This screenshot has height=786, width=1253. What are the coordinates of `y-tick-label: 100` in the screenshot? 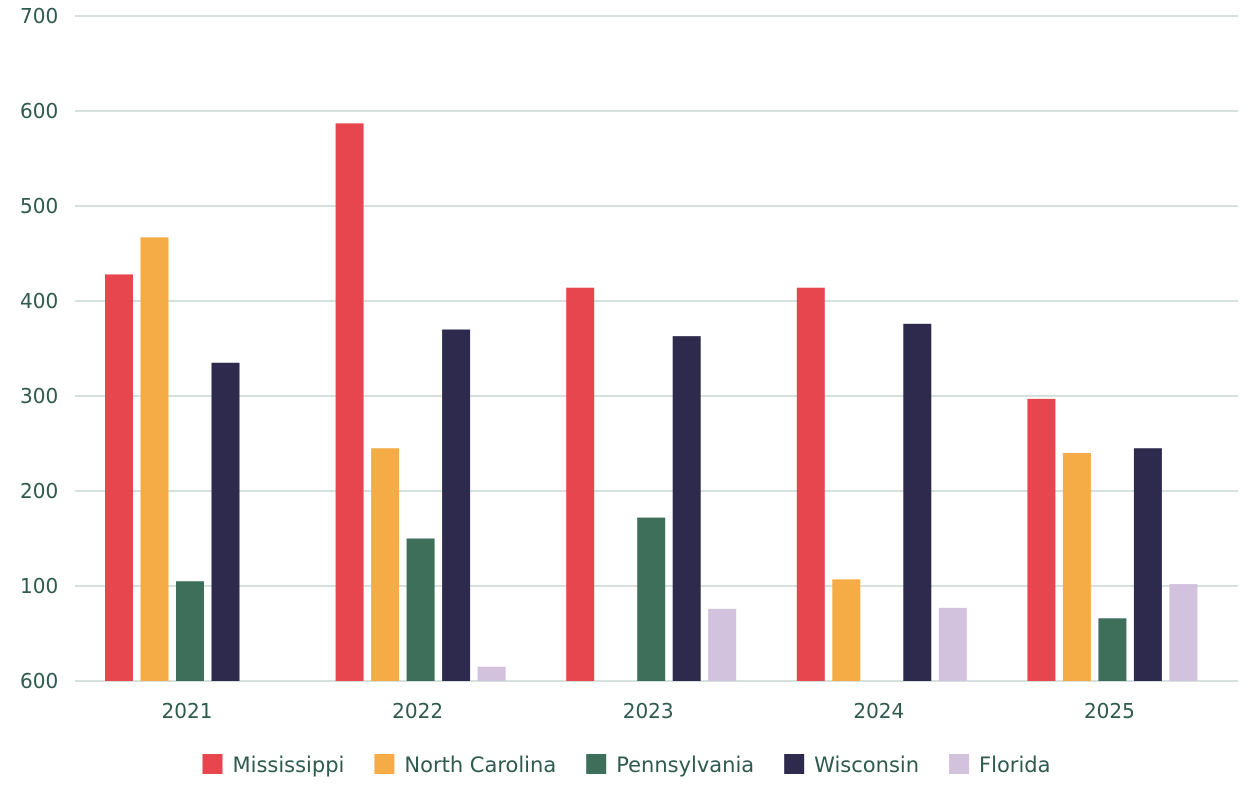 It's located at (39, 586).